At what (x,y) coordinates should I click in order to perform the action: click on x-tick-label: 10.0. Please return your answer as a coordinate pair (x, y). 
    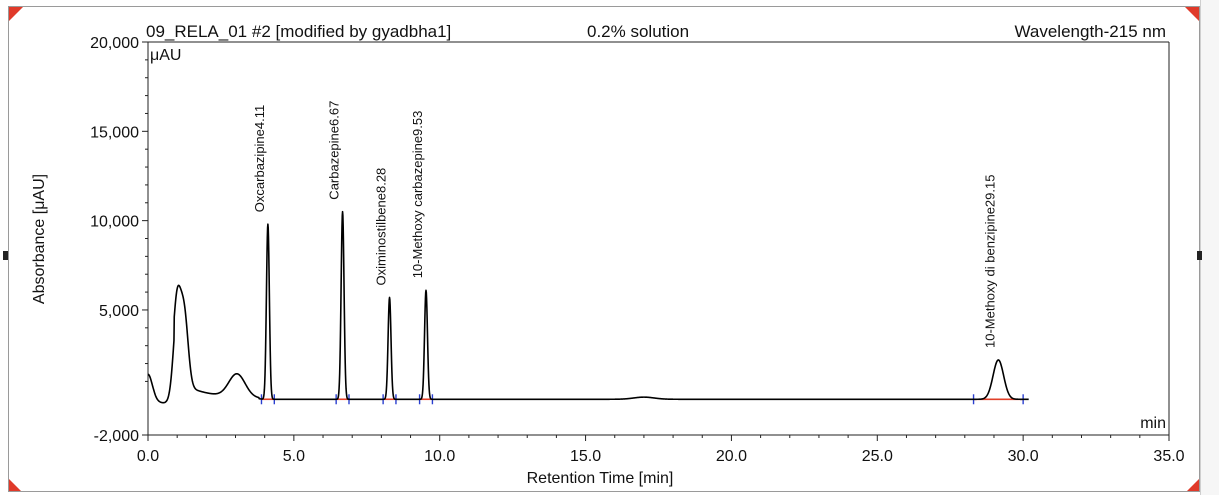
    Looking at the image, I should click on (439, 456).